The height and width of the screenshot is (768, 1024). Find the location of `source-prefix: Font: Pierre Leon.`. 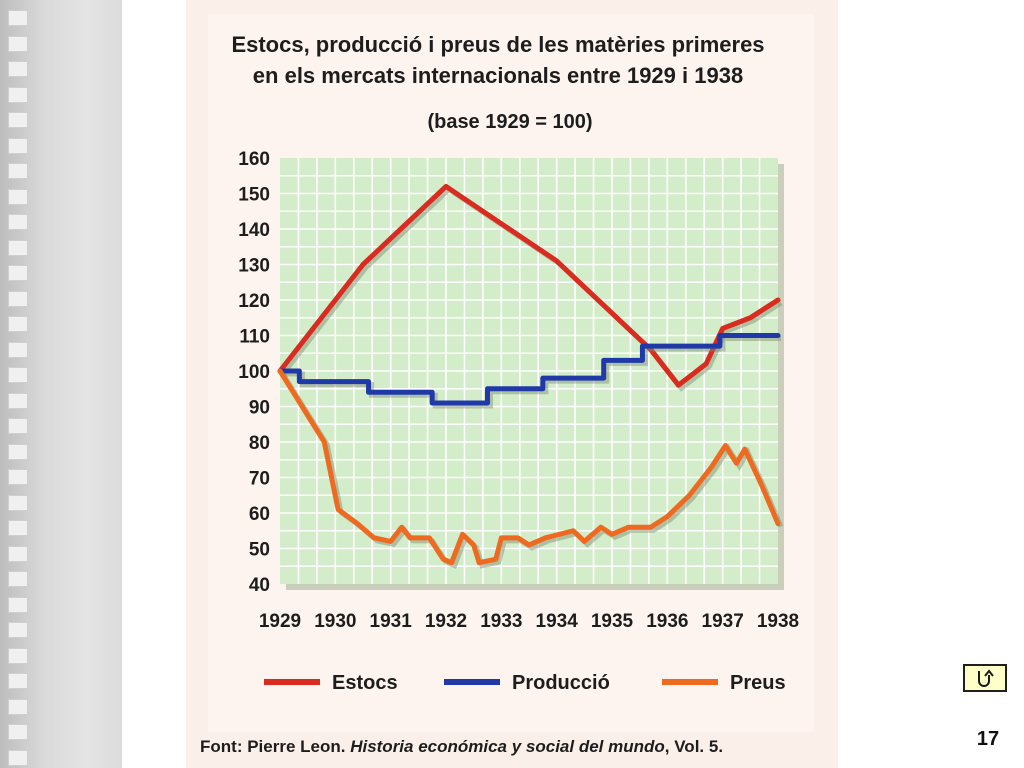

source-prefix: Font: Pierre Leon. is located at coordinates (275, 746).